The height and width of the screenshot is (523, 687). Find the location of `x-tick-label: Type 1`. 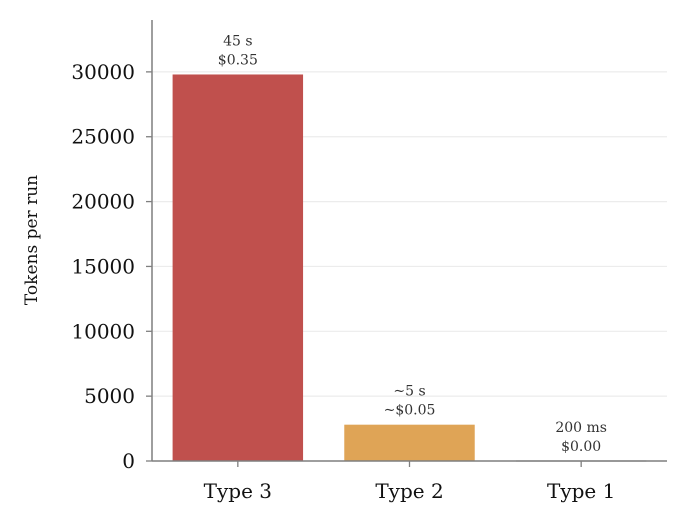

x-tick-label: Type 1 is located at coordinates (581, 491).